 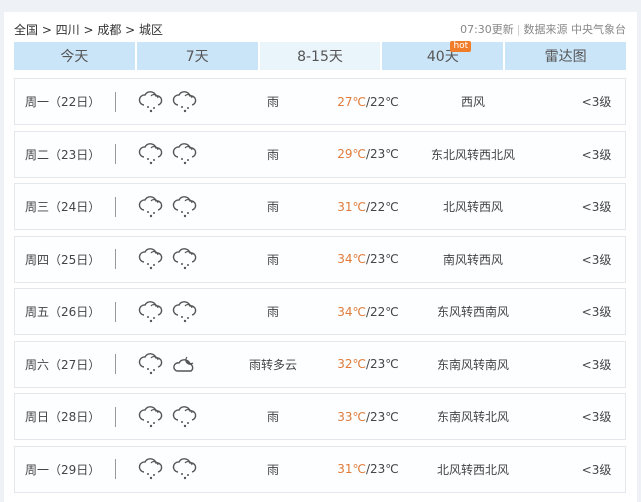 I want to click on day-label: 周日（28日）, so click(x=63, y=417).